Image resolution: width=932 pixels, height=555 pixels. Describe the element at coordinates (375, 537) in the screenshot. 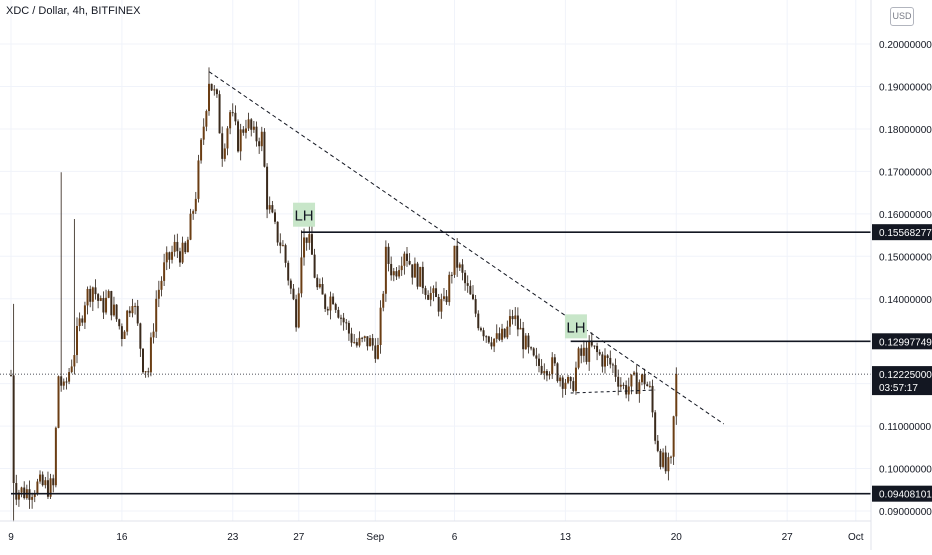

I see `x-tick-label: Sep` at that location.